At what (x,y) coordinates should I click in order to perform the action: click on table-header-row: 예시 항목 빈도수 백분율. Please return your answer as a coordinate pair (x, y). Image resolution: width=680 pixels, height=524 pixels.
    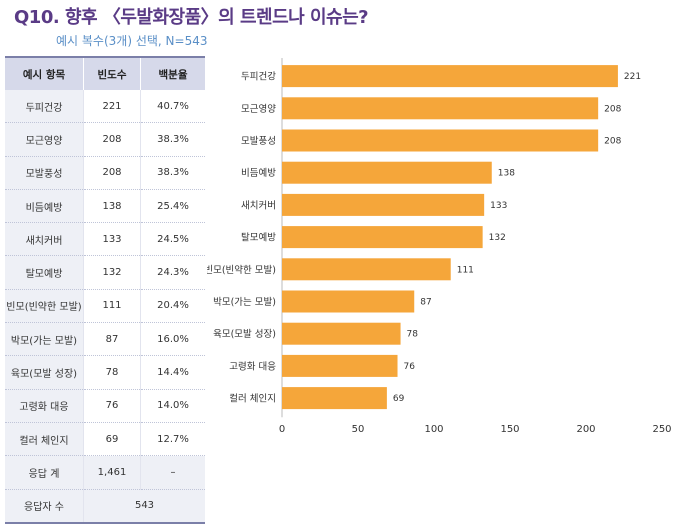
    Looking at the image, I should click on (105, 73).